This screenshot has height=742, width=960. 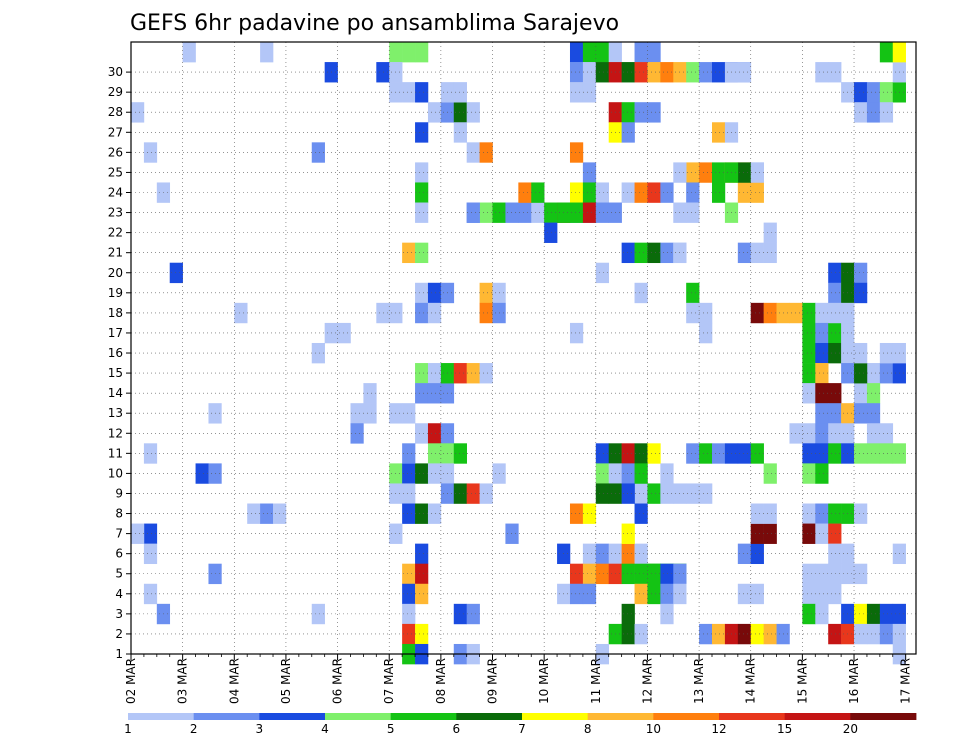 What do you see at coordinates (653, 729) in the screenshot?
I see `colorbar-label: 10` at bounding box center [653, 729].